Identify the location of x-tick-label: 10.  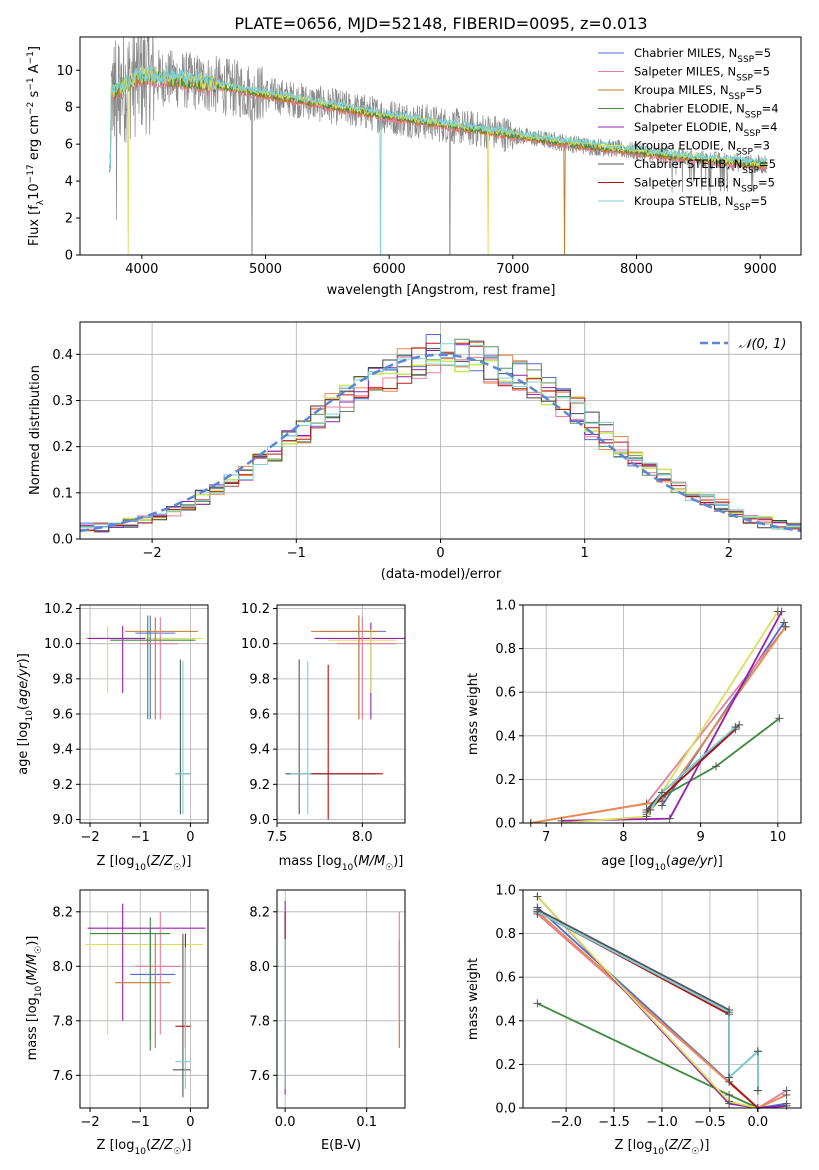
(778, 837).